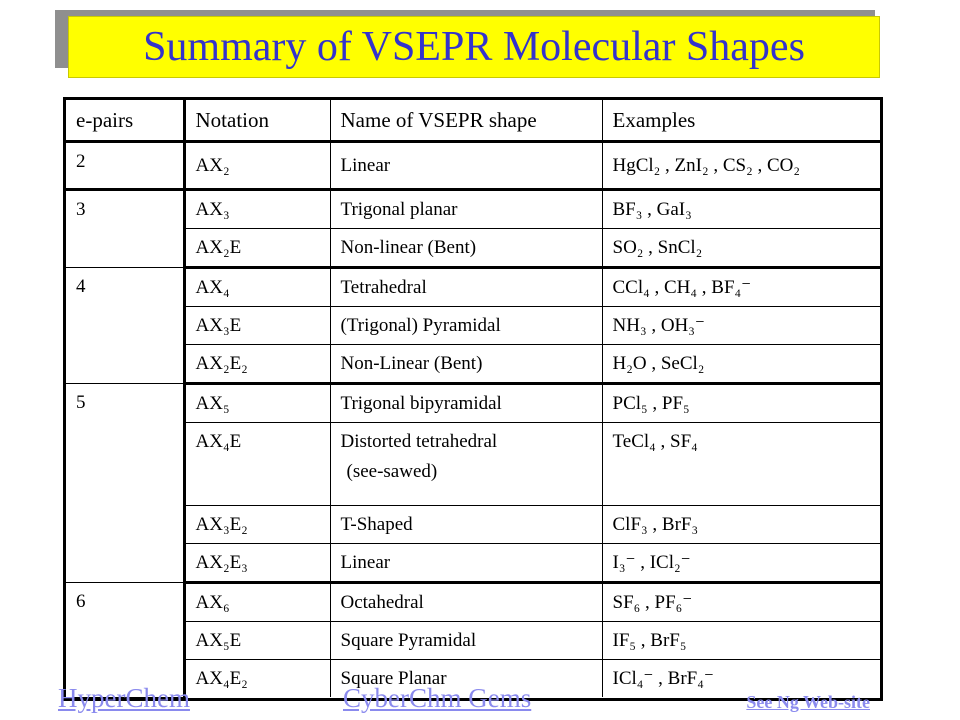 The image size is (960, 720). I want to click on cell-shape-name: Square Planar, so click(466, 678).